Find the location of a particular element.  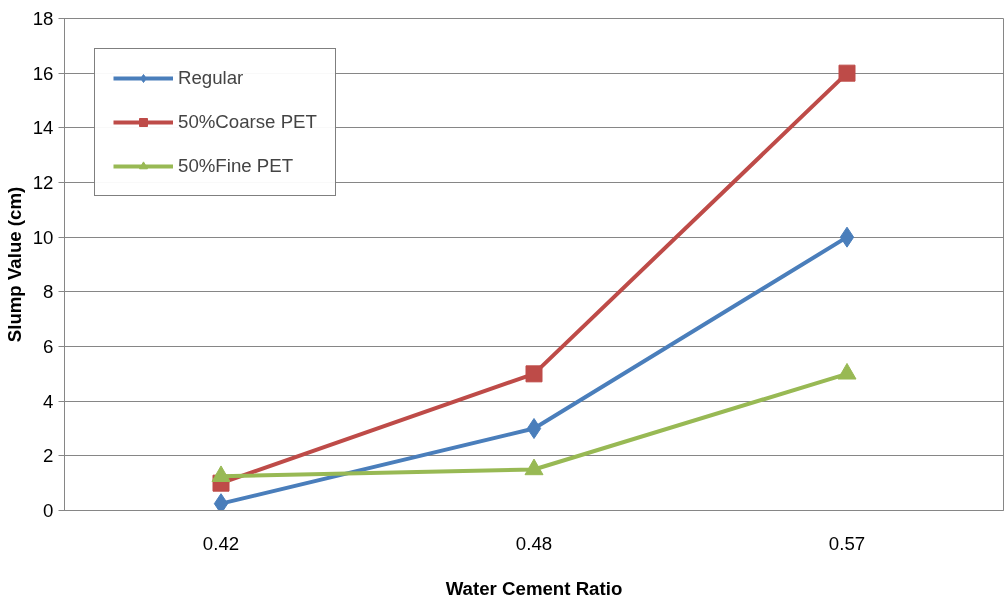

x-tick-label: 0.57 is located at coordinates (847, 543).